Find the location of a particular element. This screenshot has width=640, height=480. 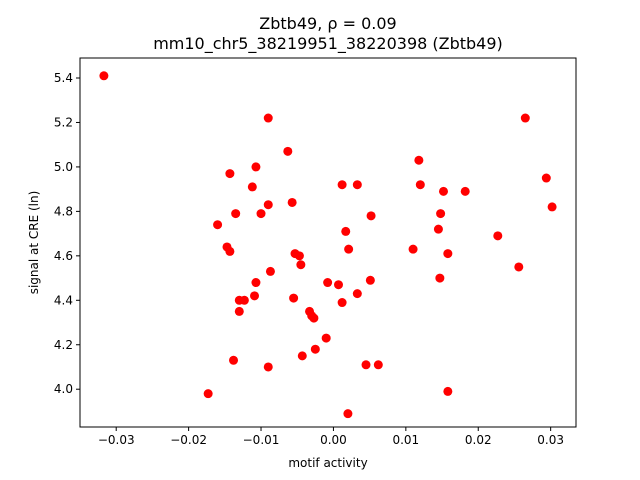

x-tick-label: 0.02 is located at coordinates (478, 440).